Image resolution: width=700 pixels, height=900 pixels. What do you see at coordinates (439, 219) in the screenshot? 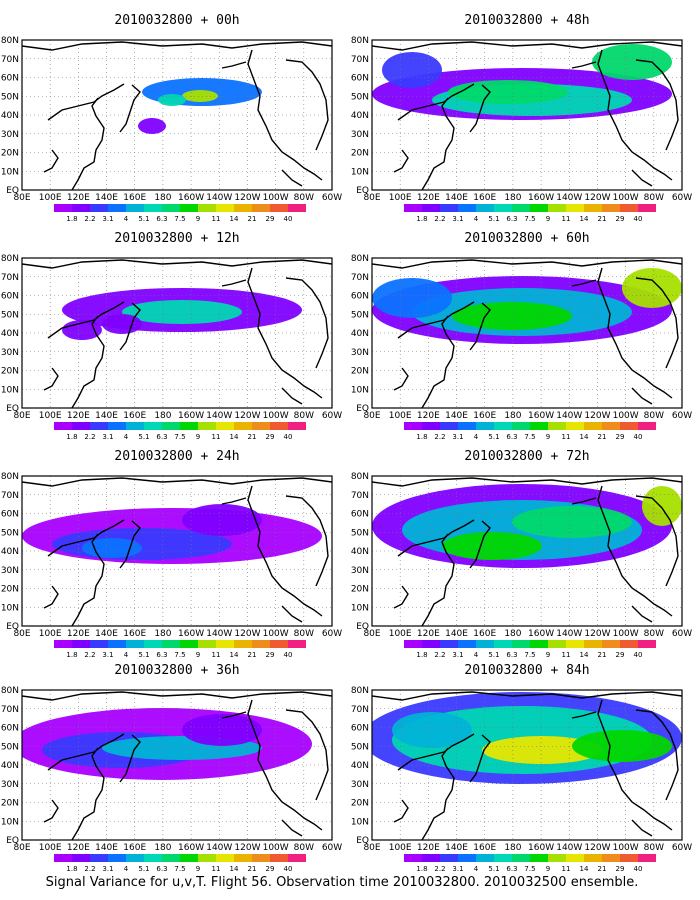
I see `colorbar-label: 2.2` at bounding box center [439, 219].